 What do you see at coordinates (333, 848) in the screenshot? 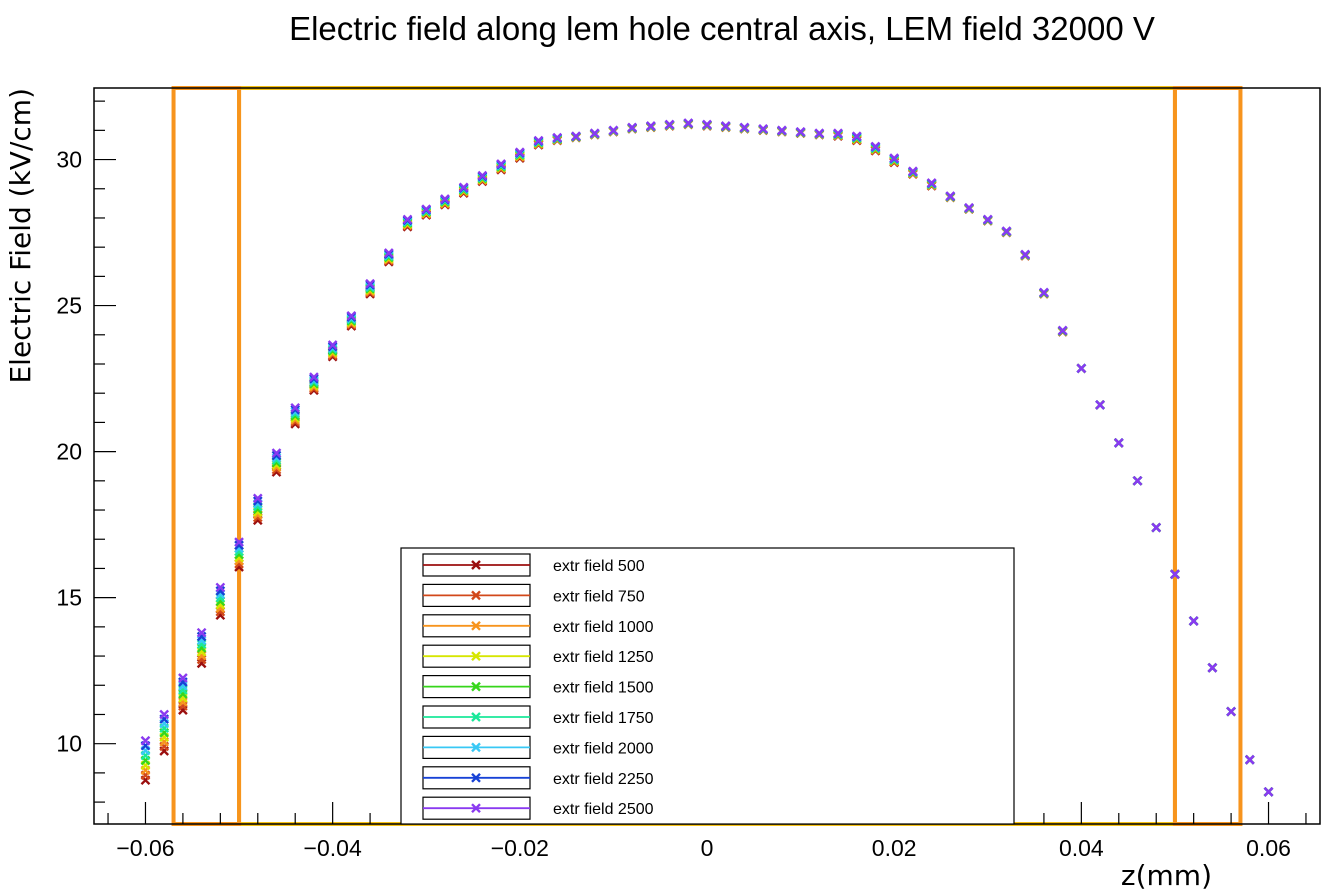
I see `x-tick-label: −0.04` at bounding box center [333, 848].